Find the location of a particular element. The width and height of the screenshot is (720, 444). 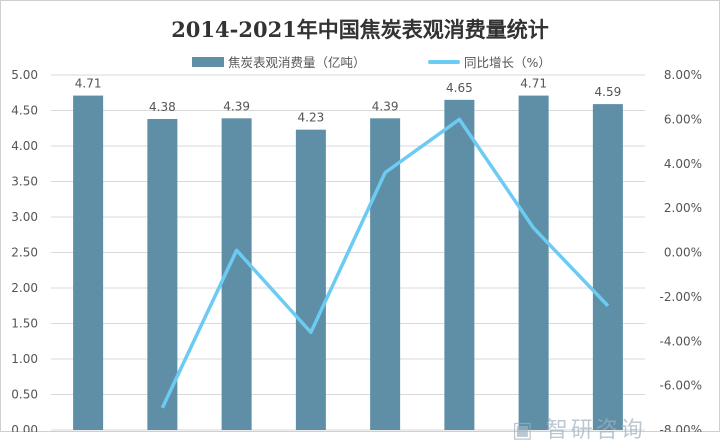

left-axis-tick: 0.50 is located at coordinates (24, 395).